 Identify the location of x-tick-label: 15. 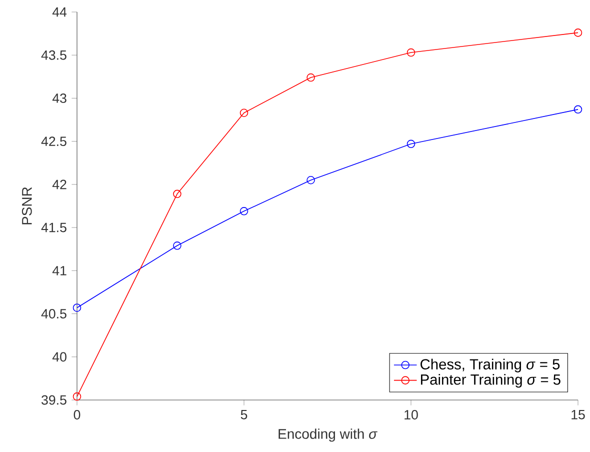
(578, 415).